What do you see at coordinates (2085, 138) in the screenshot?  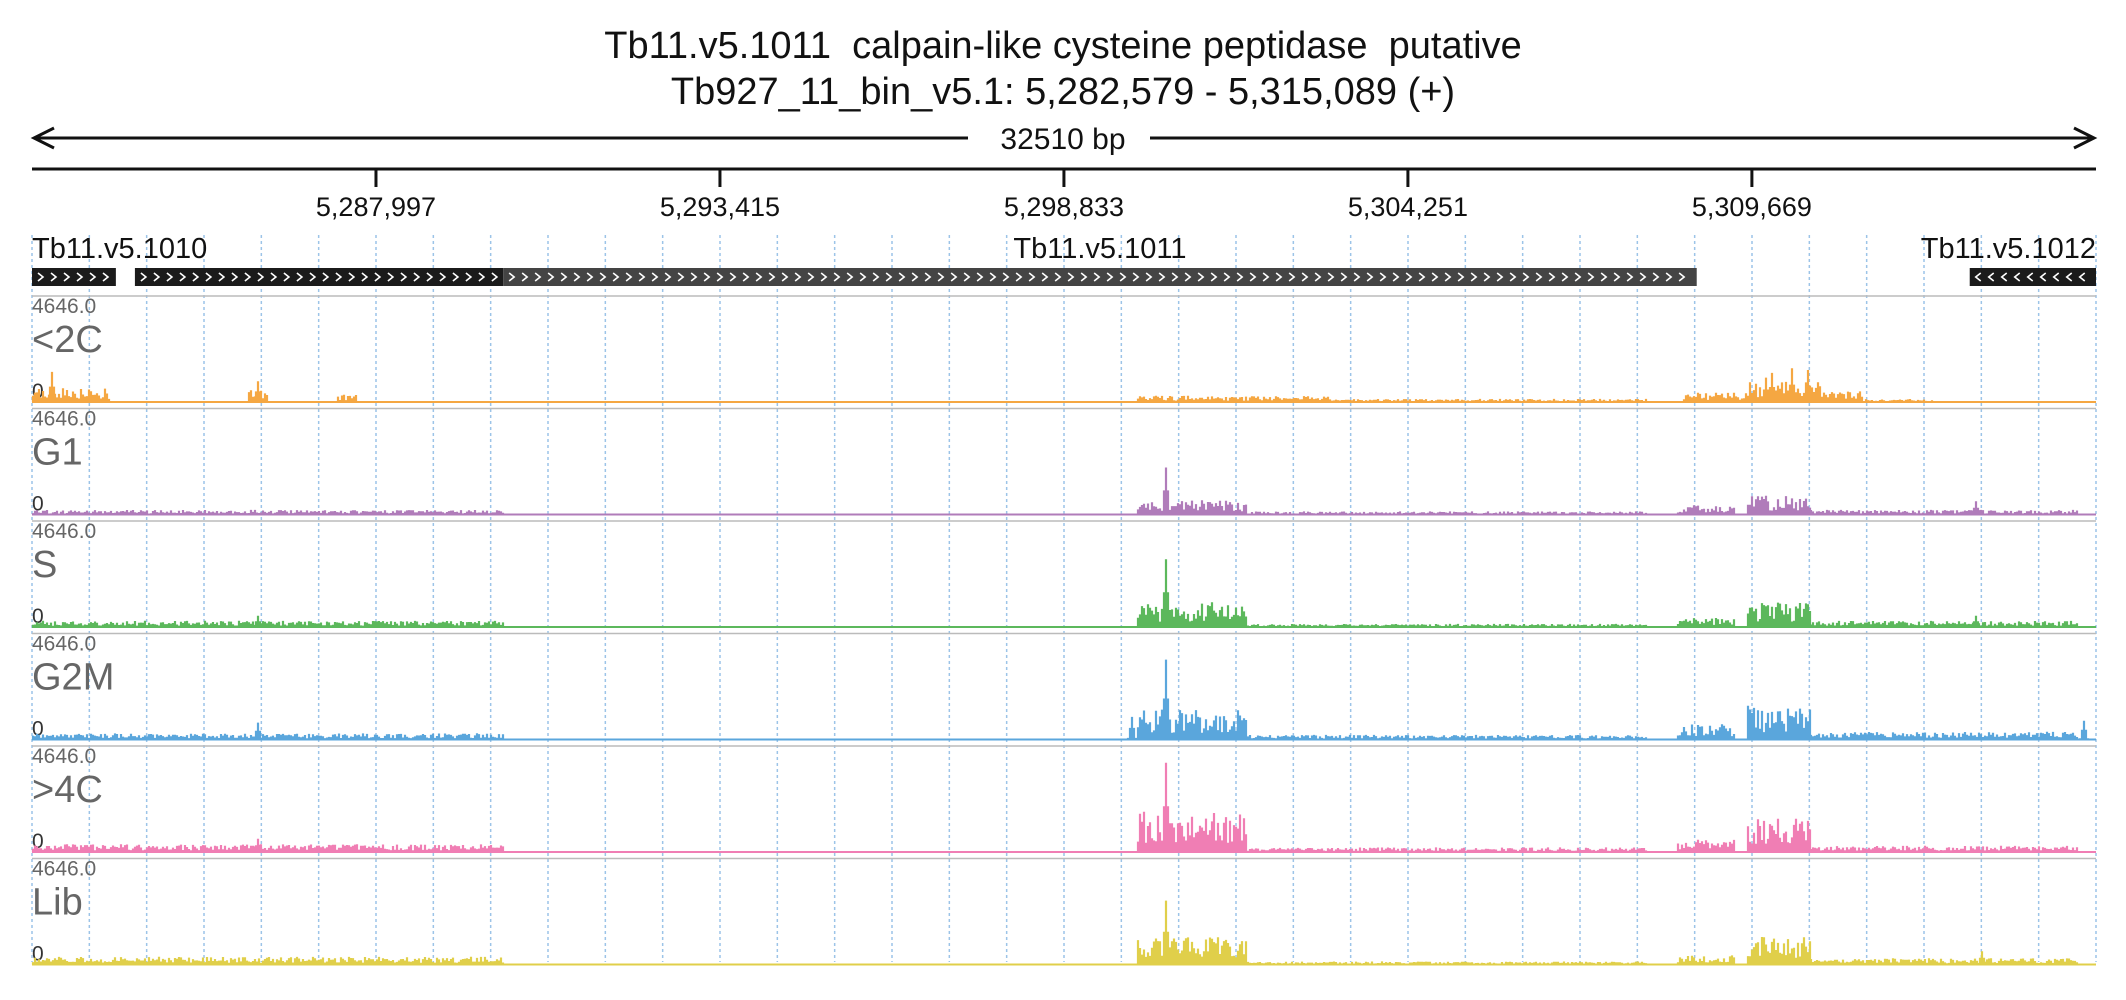 I see `span-arrow-right` at bounding box center [2085, 138].